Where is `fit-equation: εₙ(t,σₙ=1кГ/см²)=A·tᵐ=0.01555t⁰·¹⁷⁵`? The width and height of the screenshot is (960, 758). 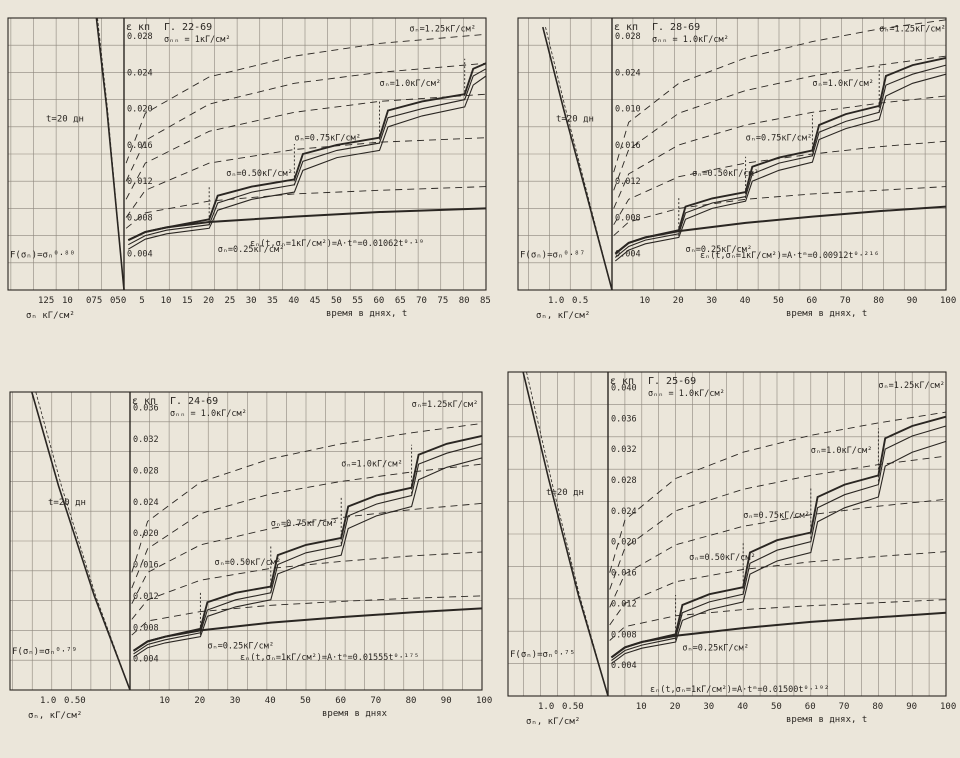
fit-equation: εₙ(t,σₙ=1кГ/см²)=A·tᵐ=0.01555t⁰·¹⁷⁵ is located at coordinates (329, 658).